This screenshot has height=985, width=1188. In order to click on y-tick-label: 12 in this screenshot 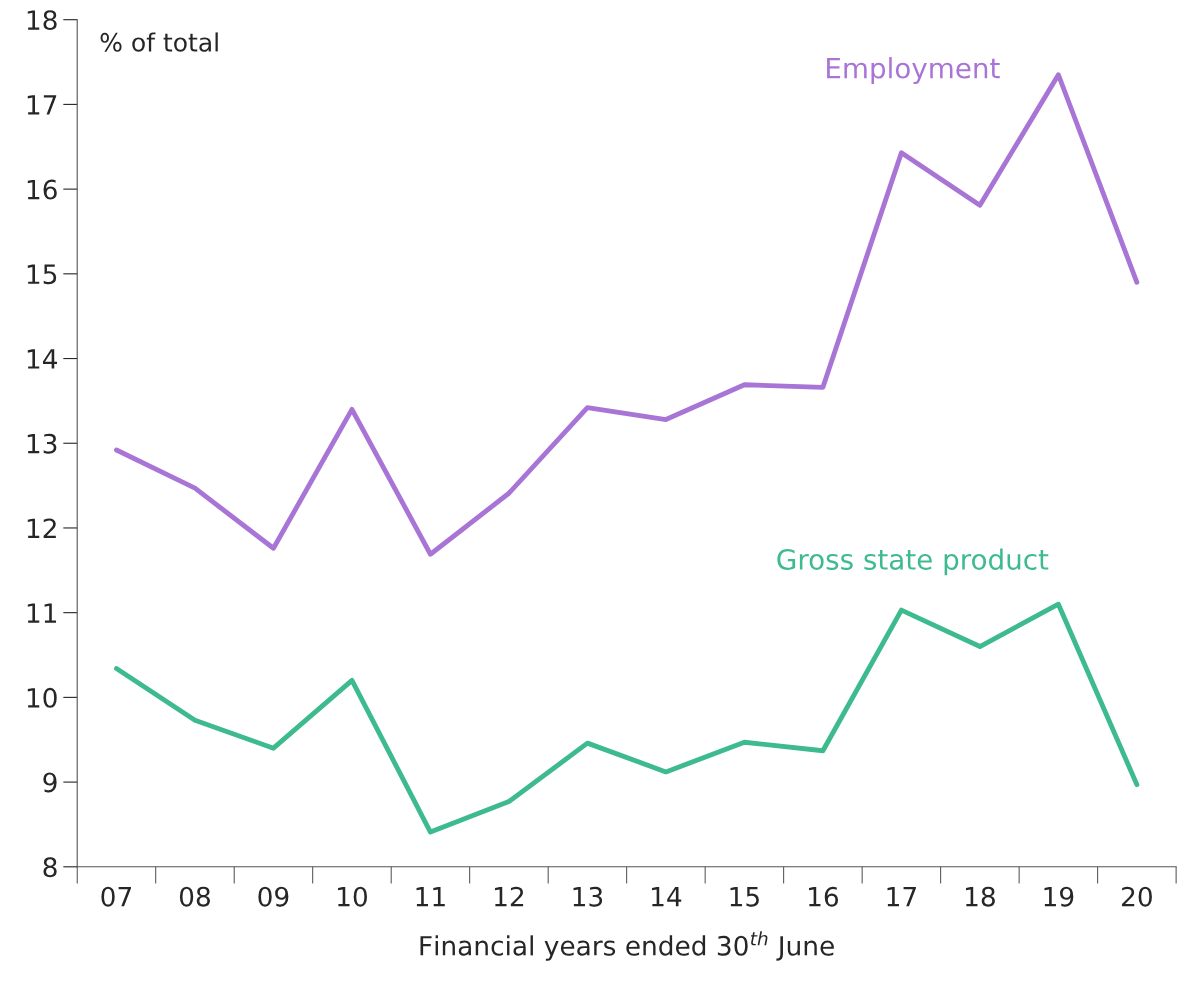, I will do `click(41, 528)`.